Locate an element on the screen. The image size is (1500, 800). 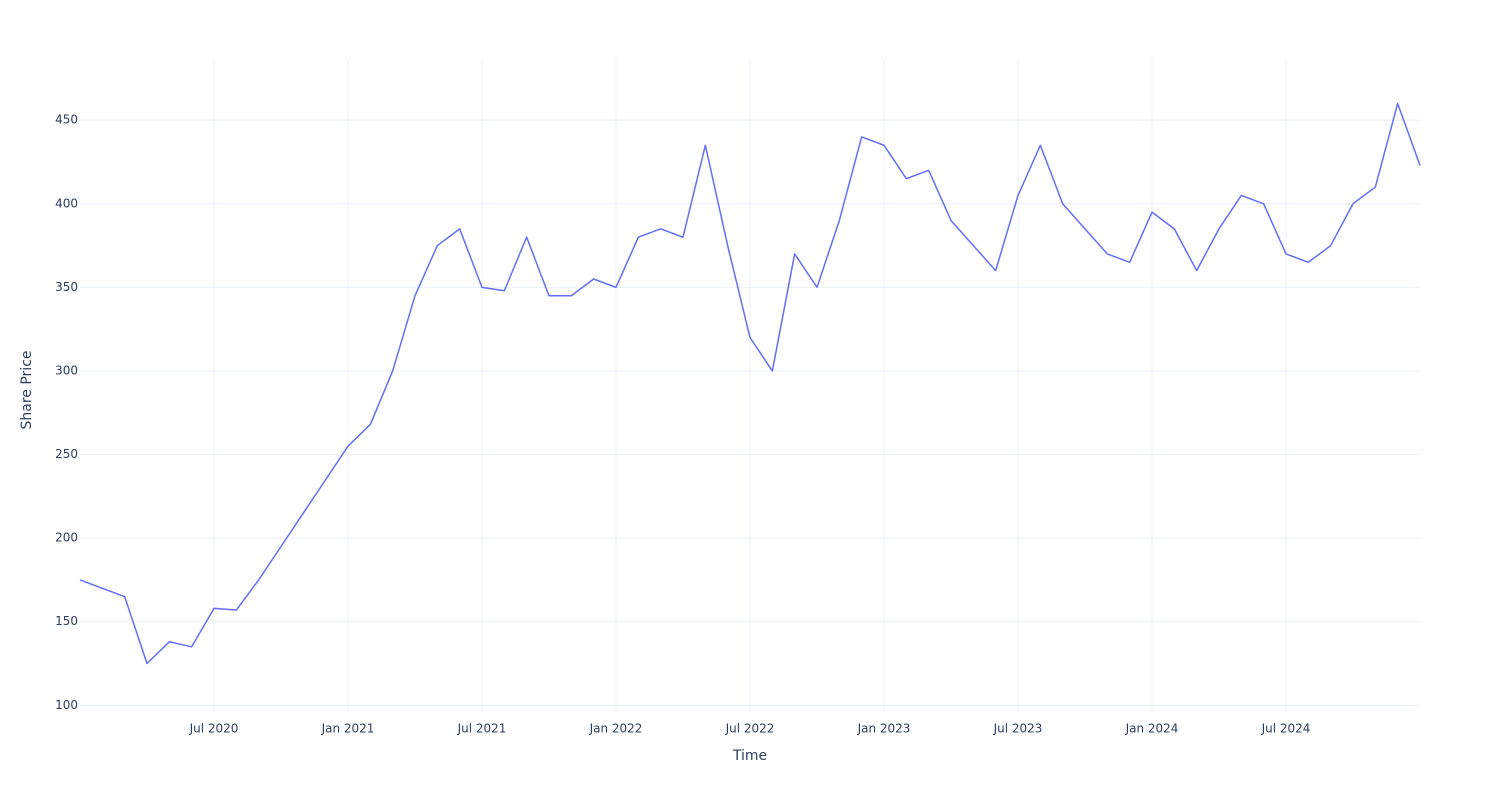
x-tick-label: Jan 2023 is located at coordinates (884, 729).